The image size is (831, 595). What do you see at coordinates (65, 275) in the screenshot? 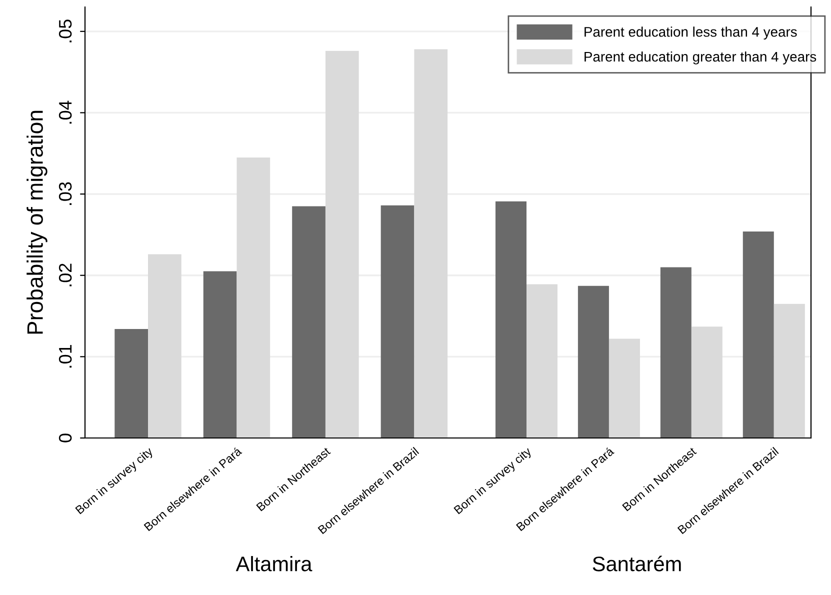
I see `y-tick-label: .02` at bounding box center [65, 275].